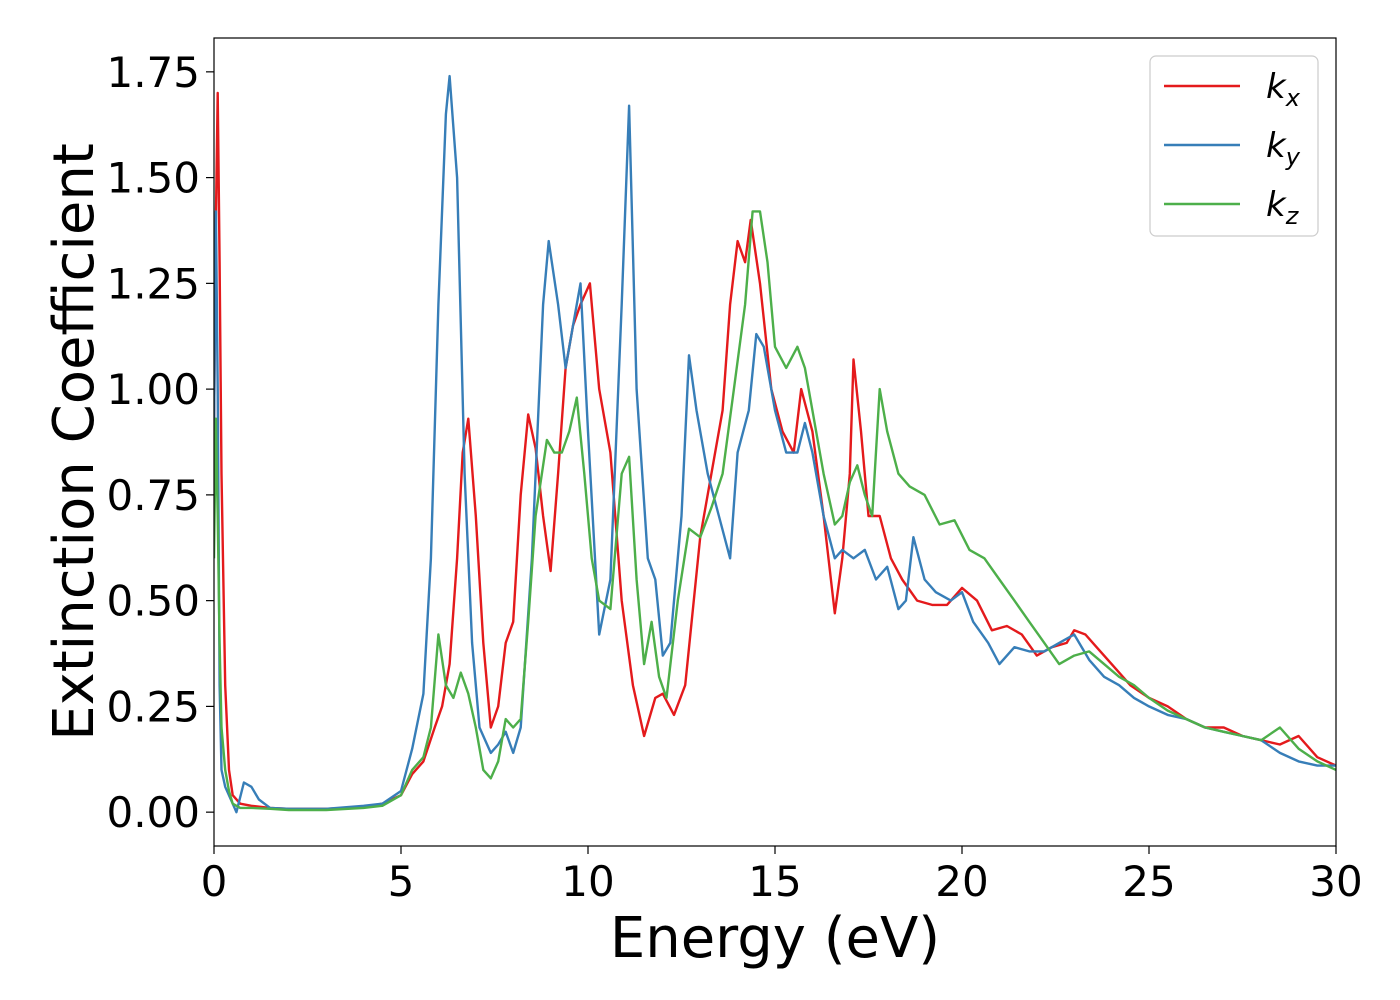  I want to click on x-tick-label: 10, so click(587, 881).